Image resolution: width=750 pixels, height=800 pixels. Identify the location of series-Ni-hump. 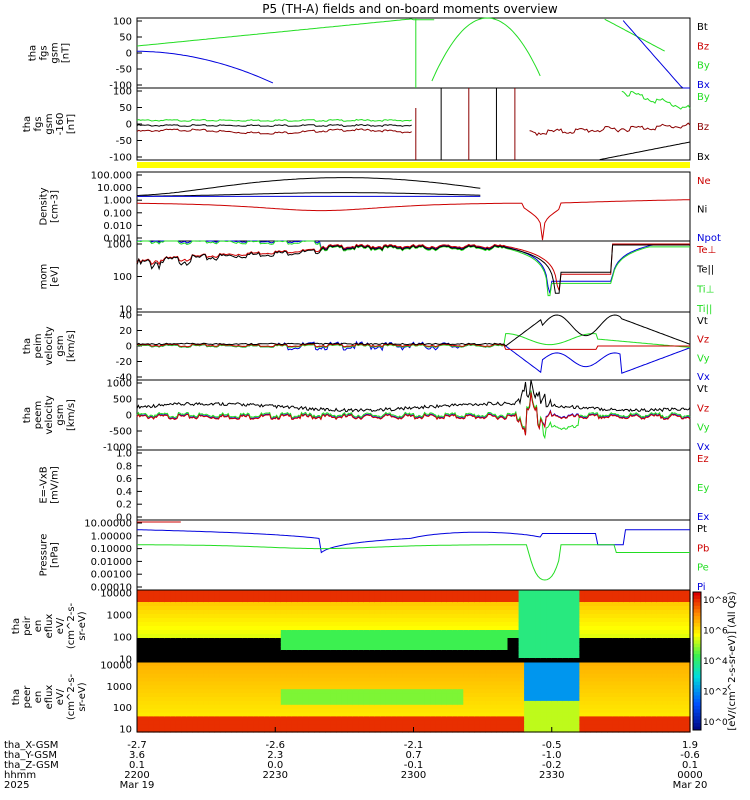
(308, 186).